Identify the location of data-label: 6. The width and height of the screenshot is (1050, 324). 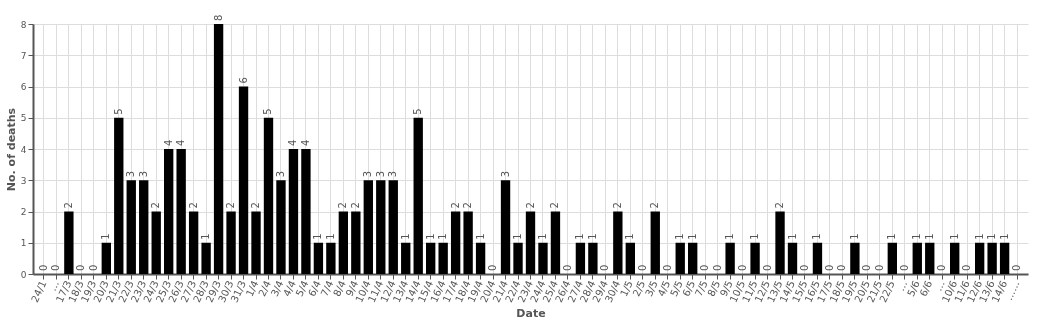
(243, 80).